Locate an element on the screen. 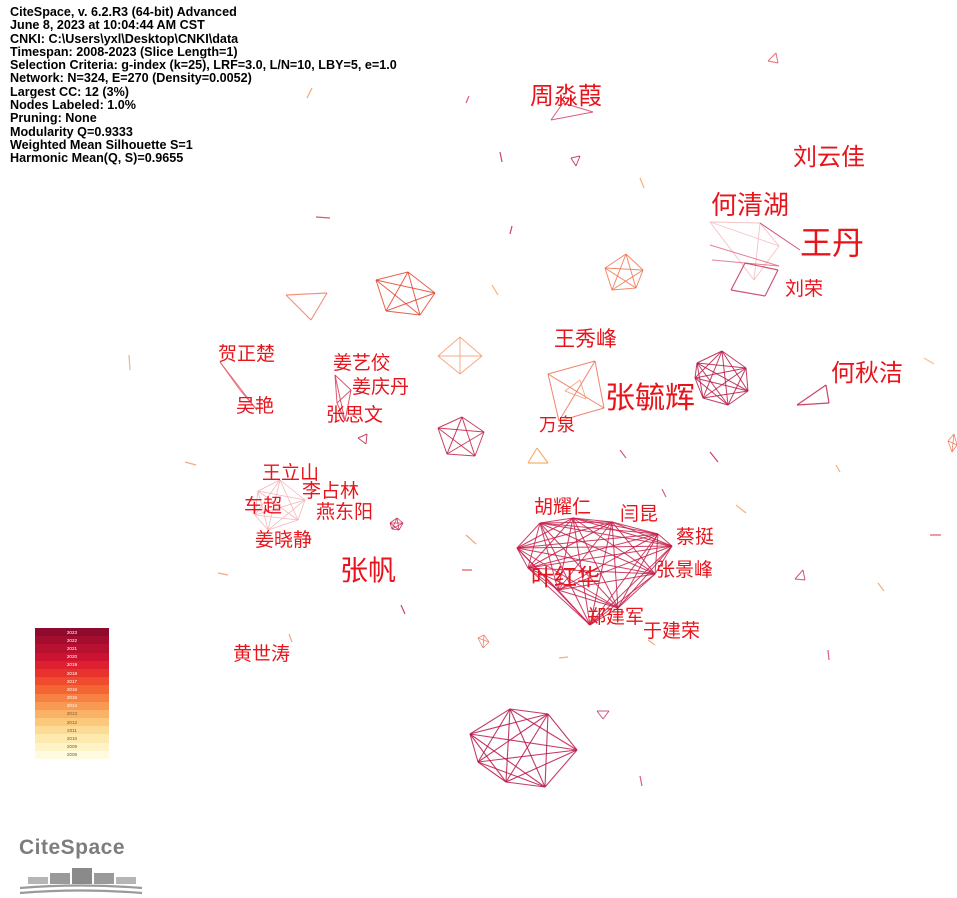 This screenshot has height=898, width=957. author-label: 王立山 is located at coordinates (290, 473).